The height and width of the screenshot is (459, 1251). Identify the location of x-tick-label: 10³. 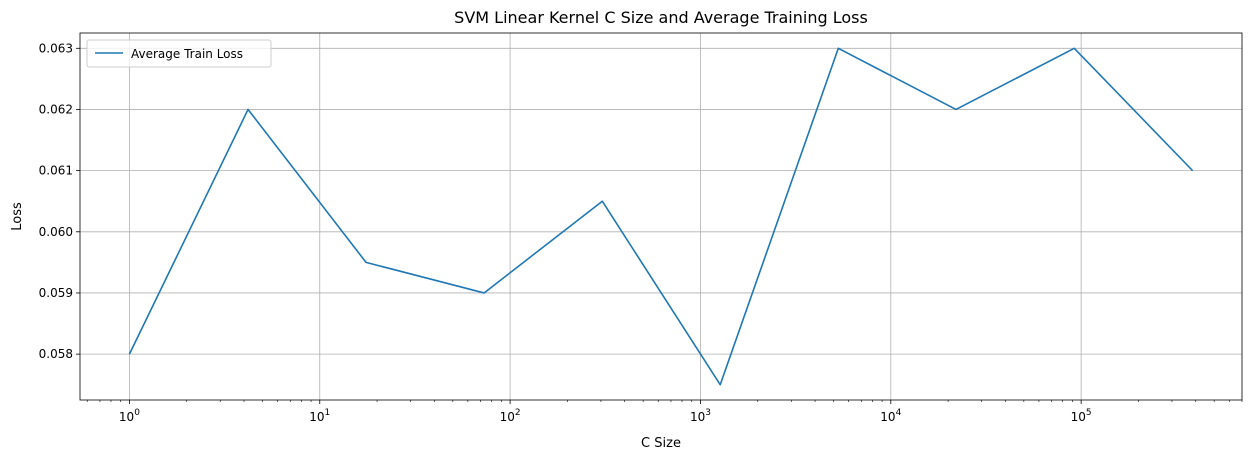
(700, 416).